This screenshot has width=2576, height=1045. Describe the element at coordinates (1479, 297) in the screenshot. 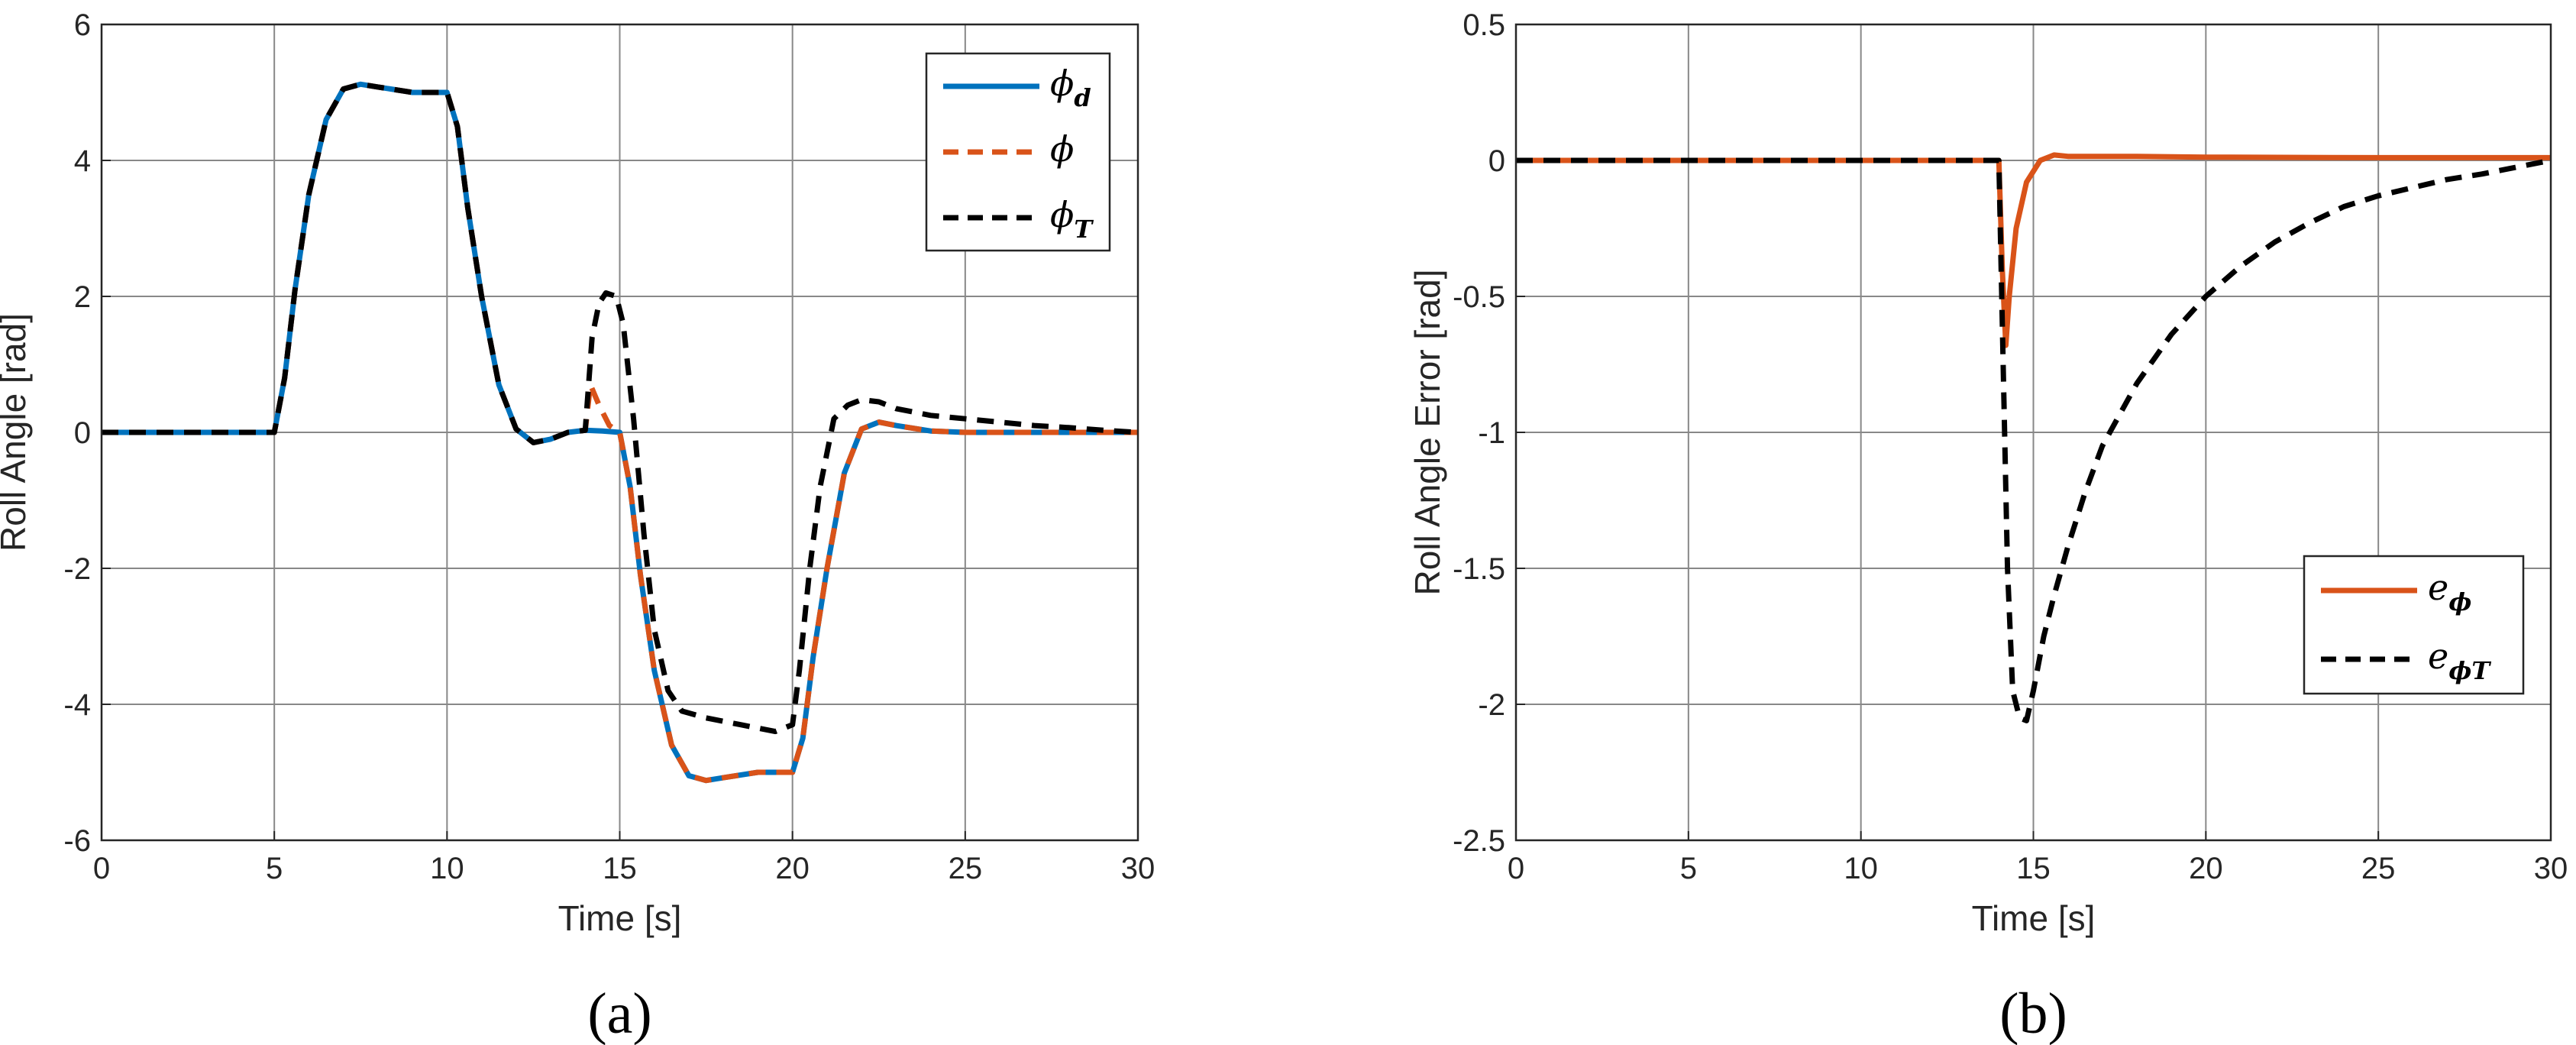

I see `y-tick-label: -0.5` at that location.